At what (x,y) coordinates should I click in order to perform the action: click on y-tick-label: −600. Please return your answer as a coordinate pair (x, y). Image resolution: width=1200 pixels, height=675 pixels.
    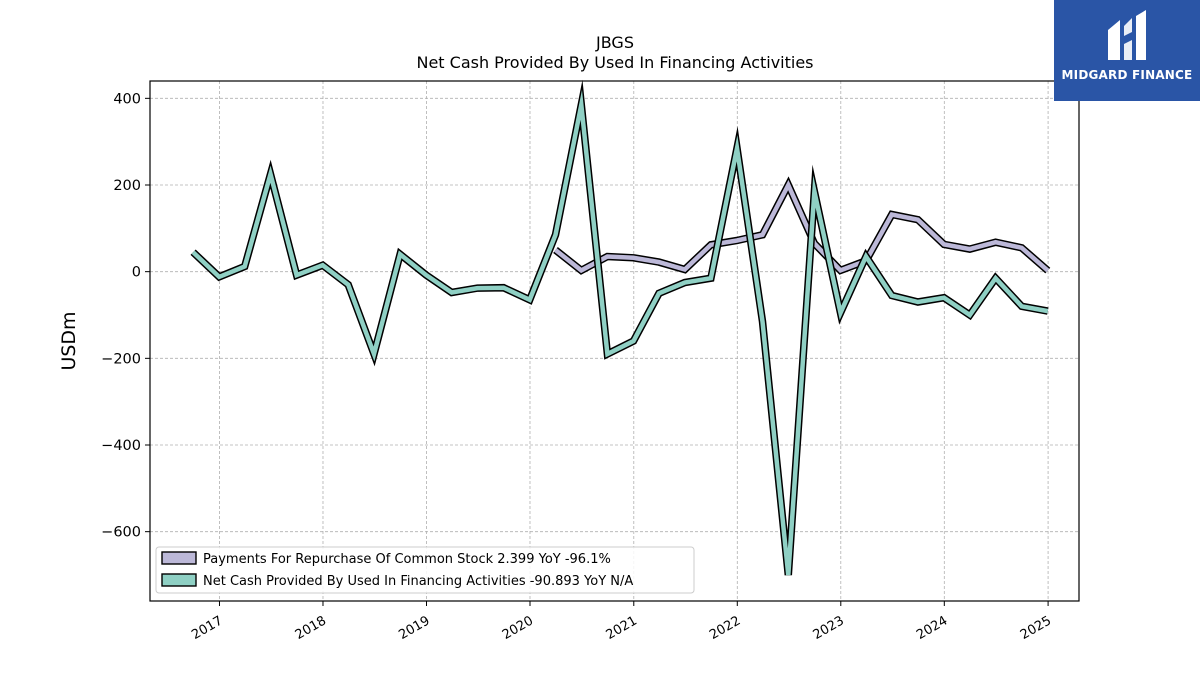
    Looking at the image, I should click on (121, 533).